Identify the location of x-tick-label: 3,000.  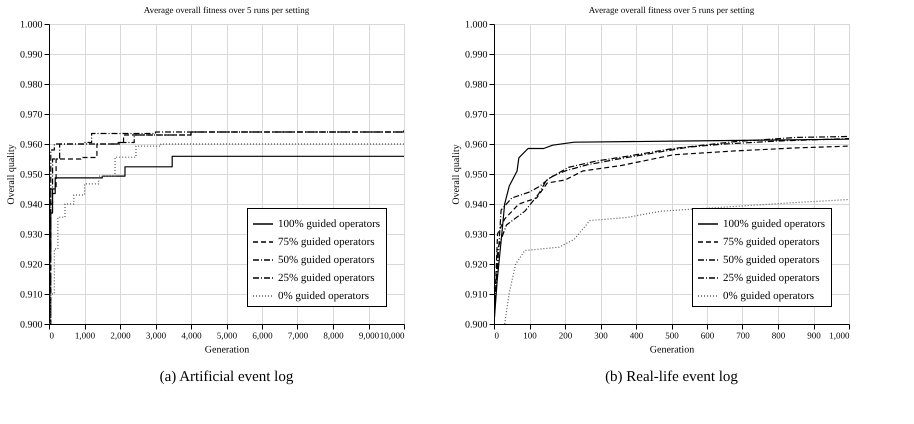
(156, 335).